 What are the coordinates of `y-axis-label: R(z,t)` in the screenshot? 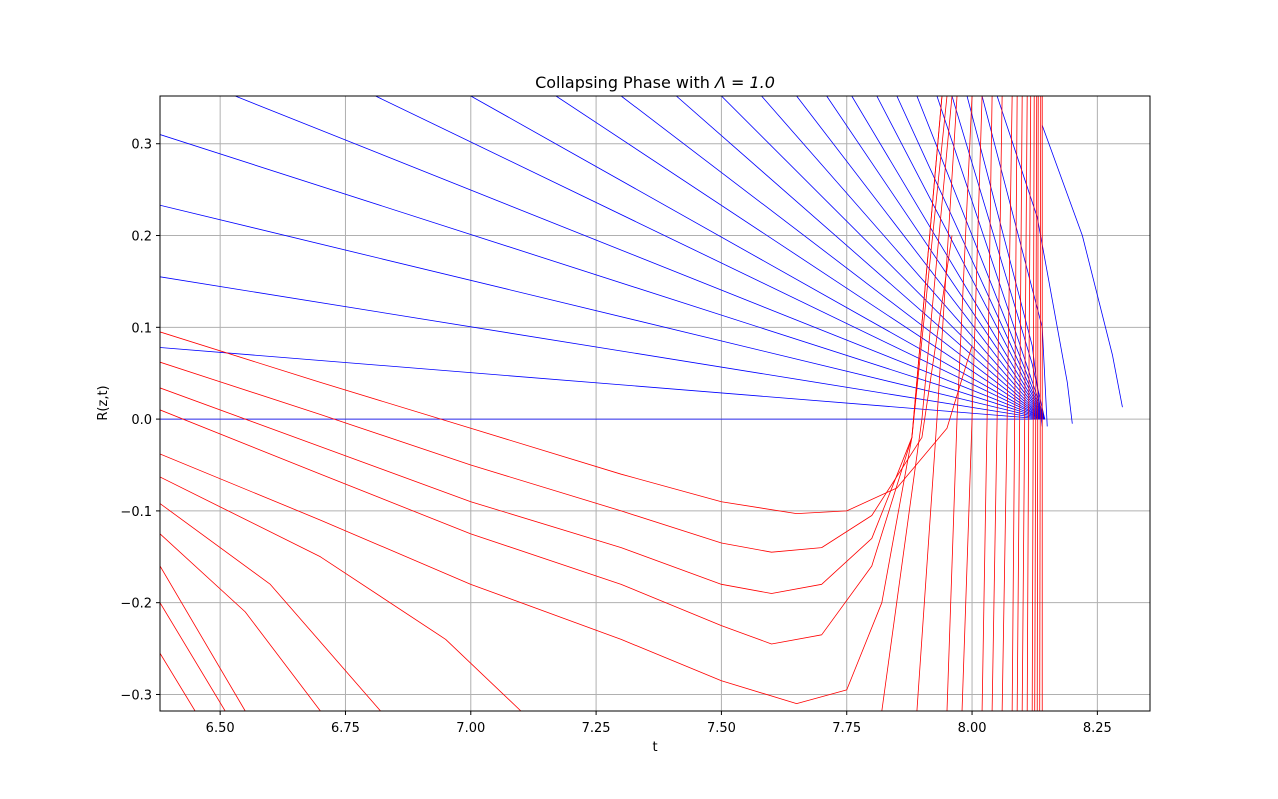 It's located at (103, 402).